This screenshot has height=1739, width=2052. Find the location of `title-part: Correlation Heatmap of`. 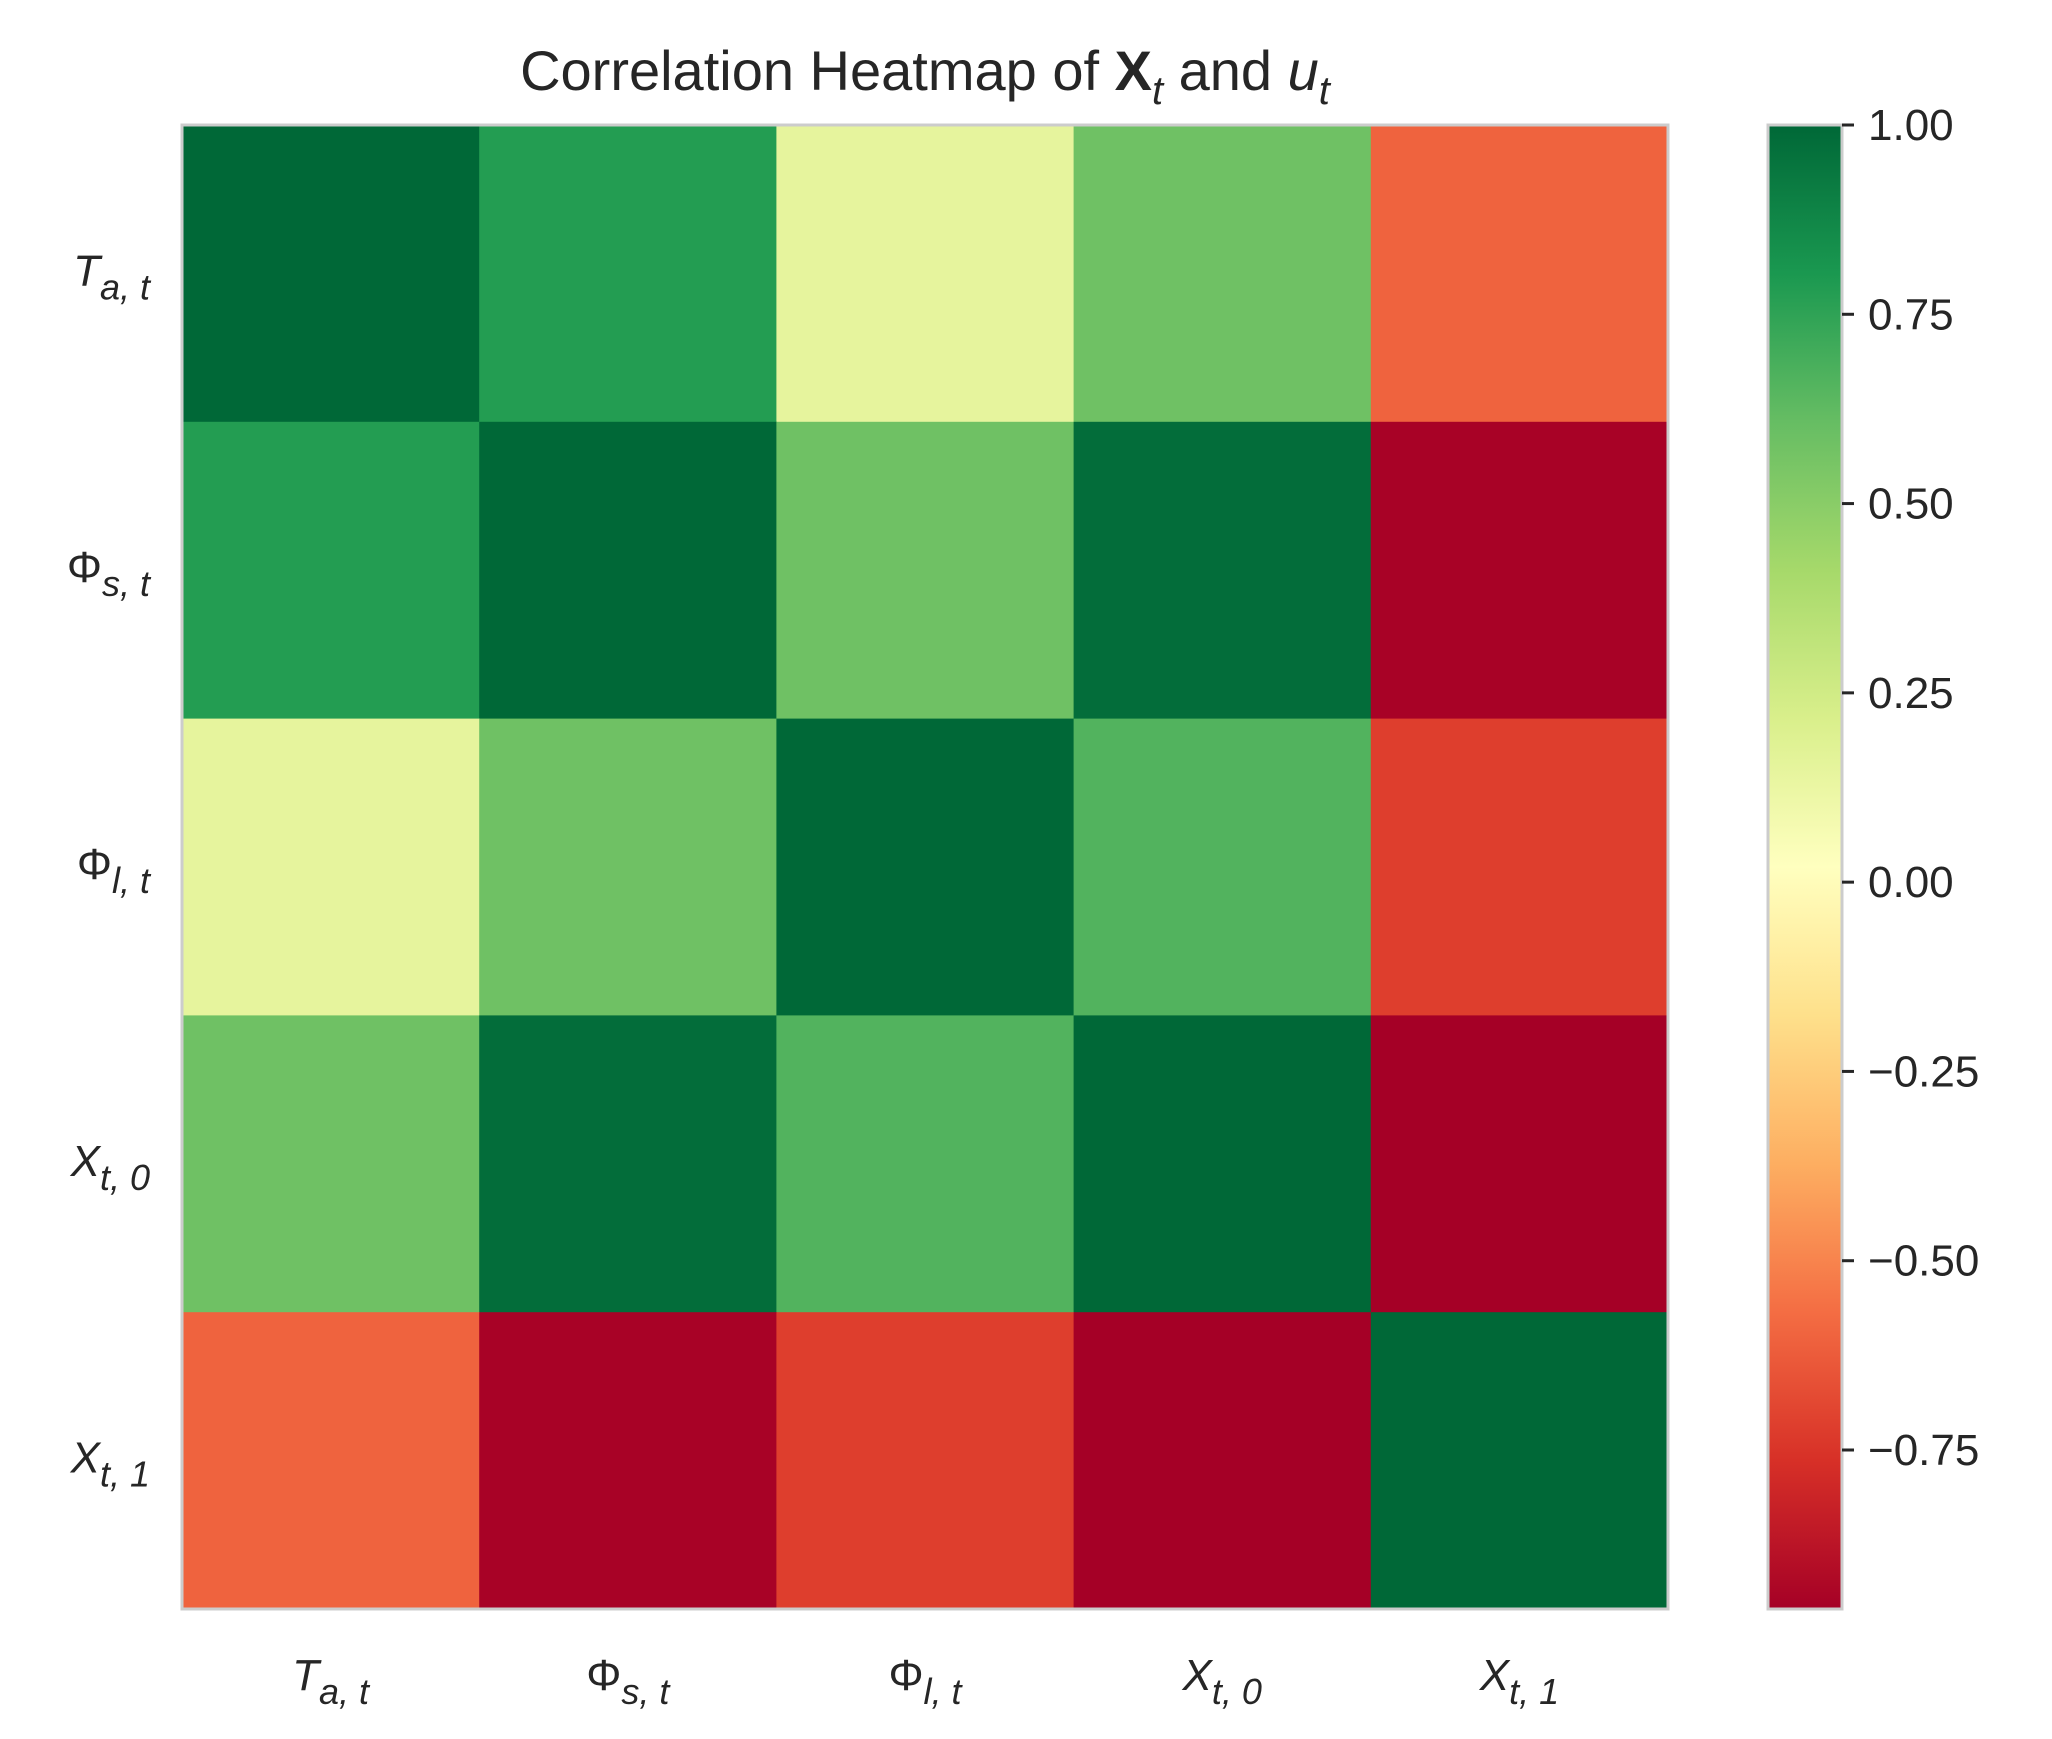

title-part: Correlation Heatmap of is located at coordinates (817, 70).